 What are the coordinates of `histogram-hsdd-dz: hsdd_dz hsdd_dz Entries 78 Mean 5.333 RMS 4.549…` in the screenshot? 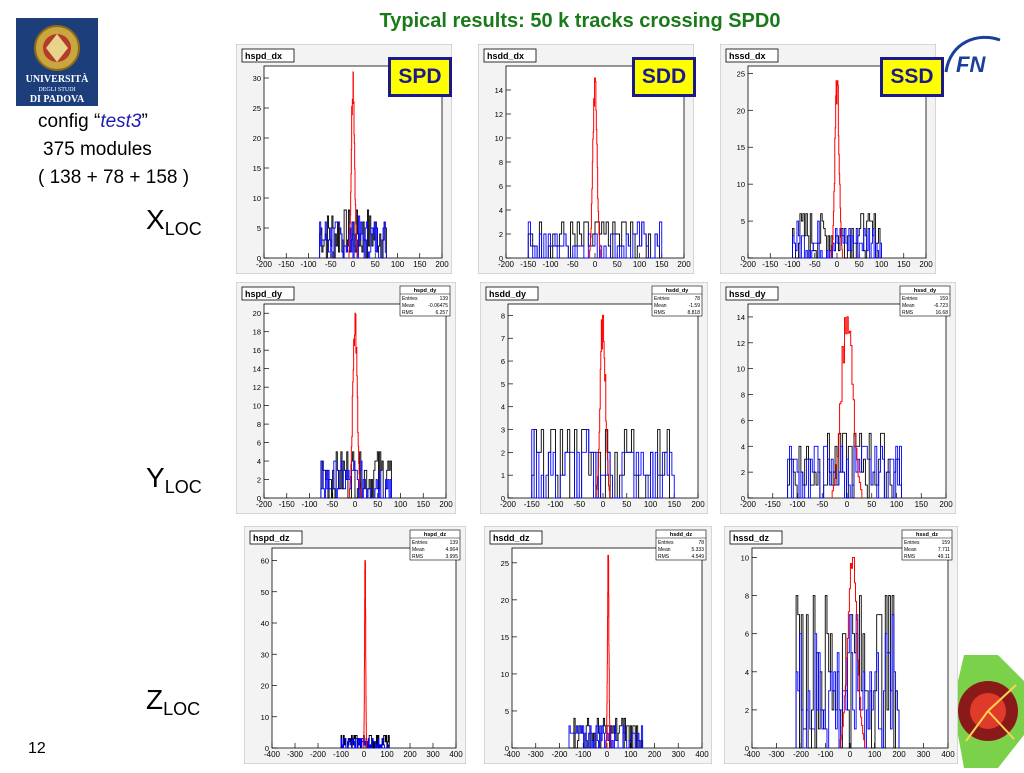 It's located at (598, 645).